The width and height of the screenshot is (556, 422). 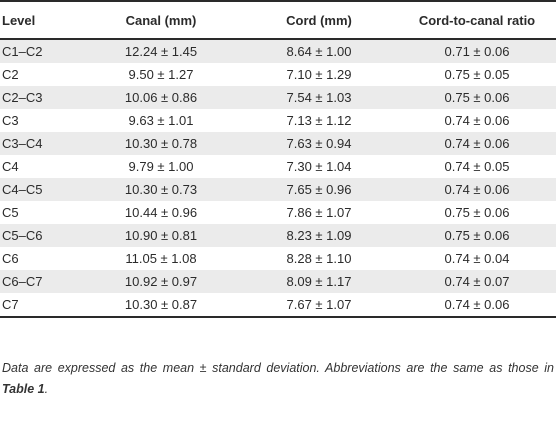 I want to click on footnote-end: ., so click(x=46, y=389).